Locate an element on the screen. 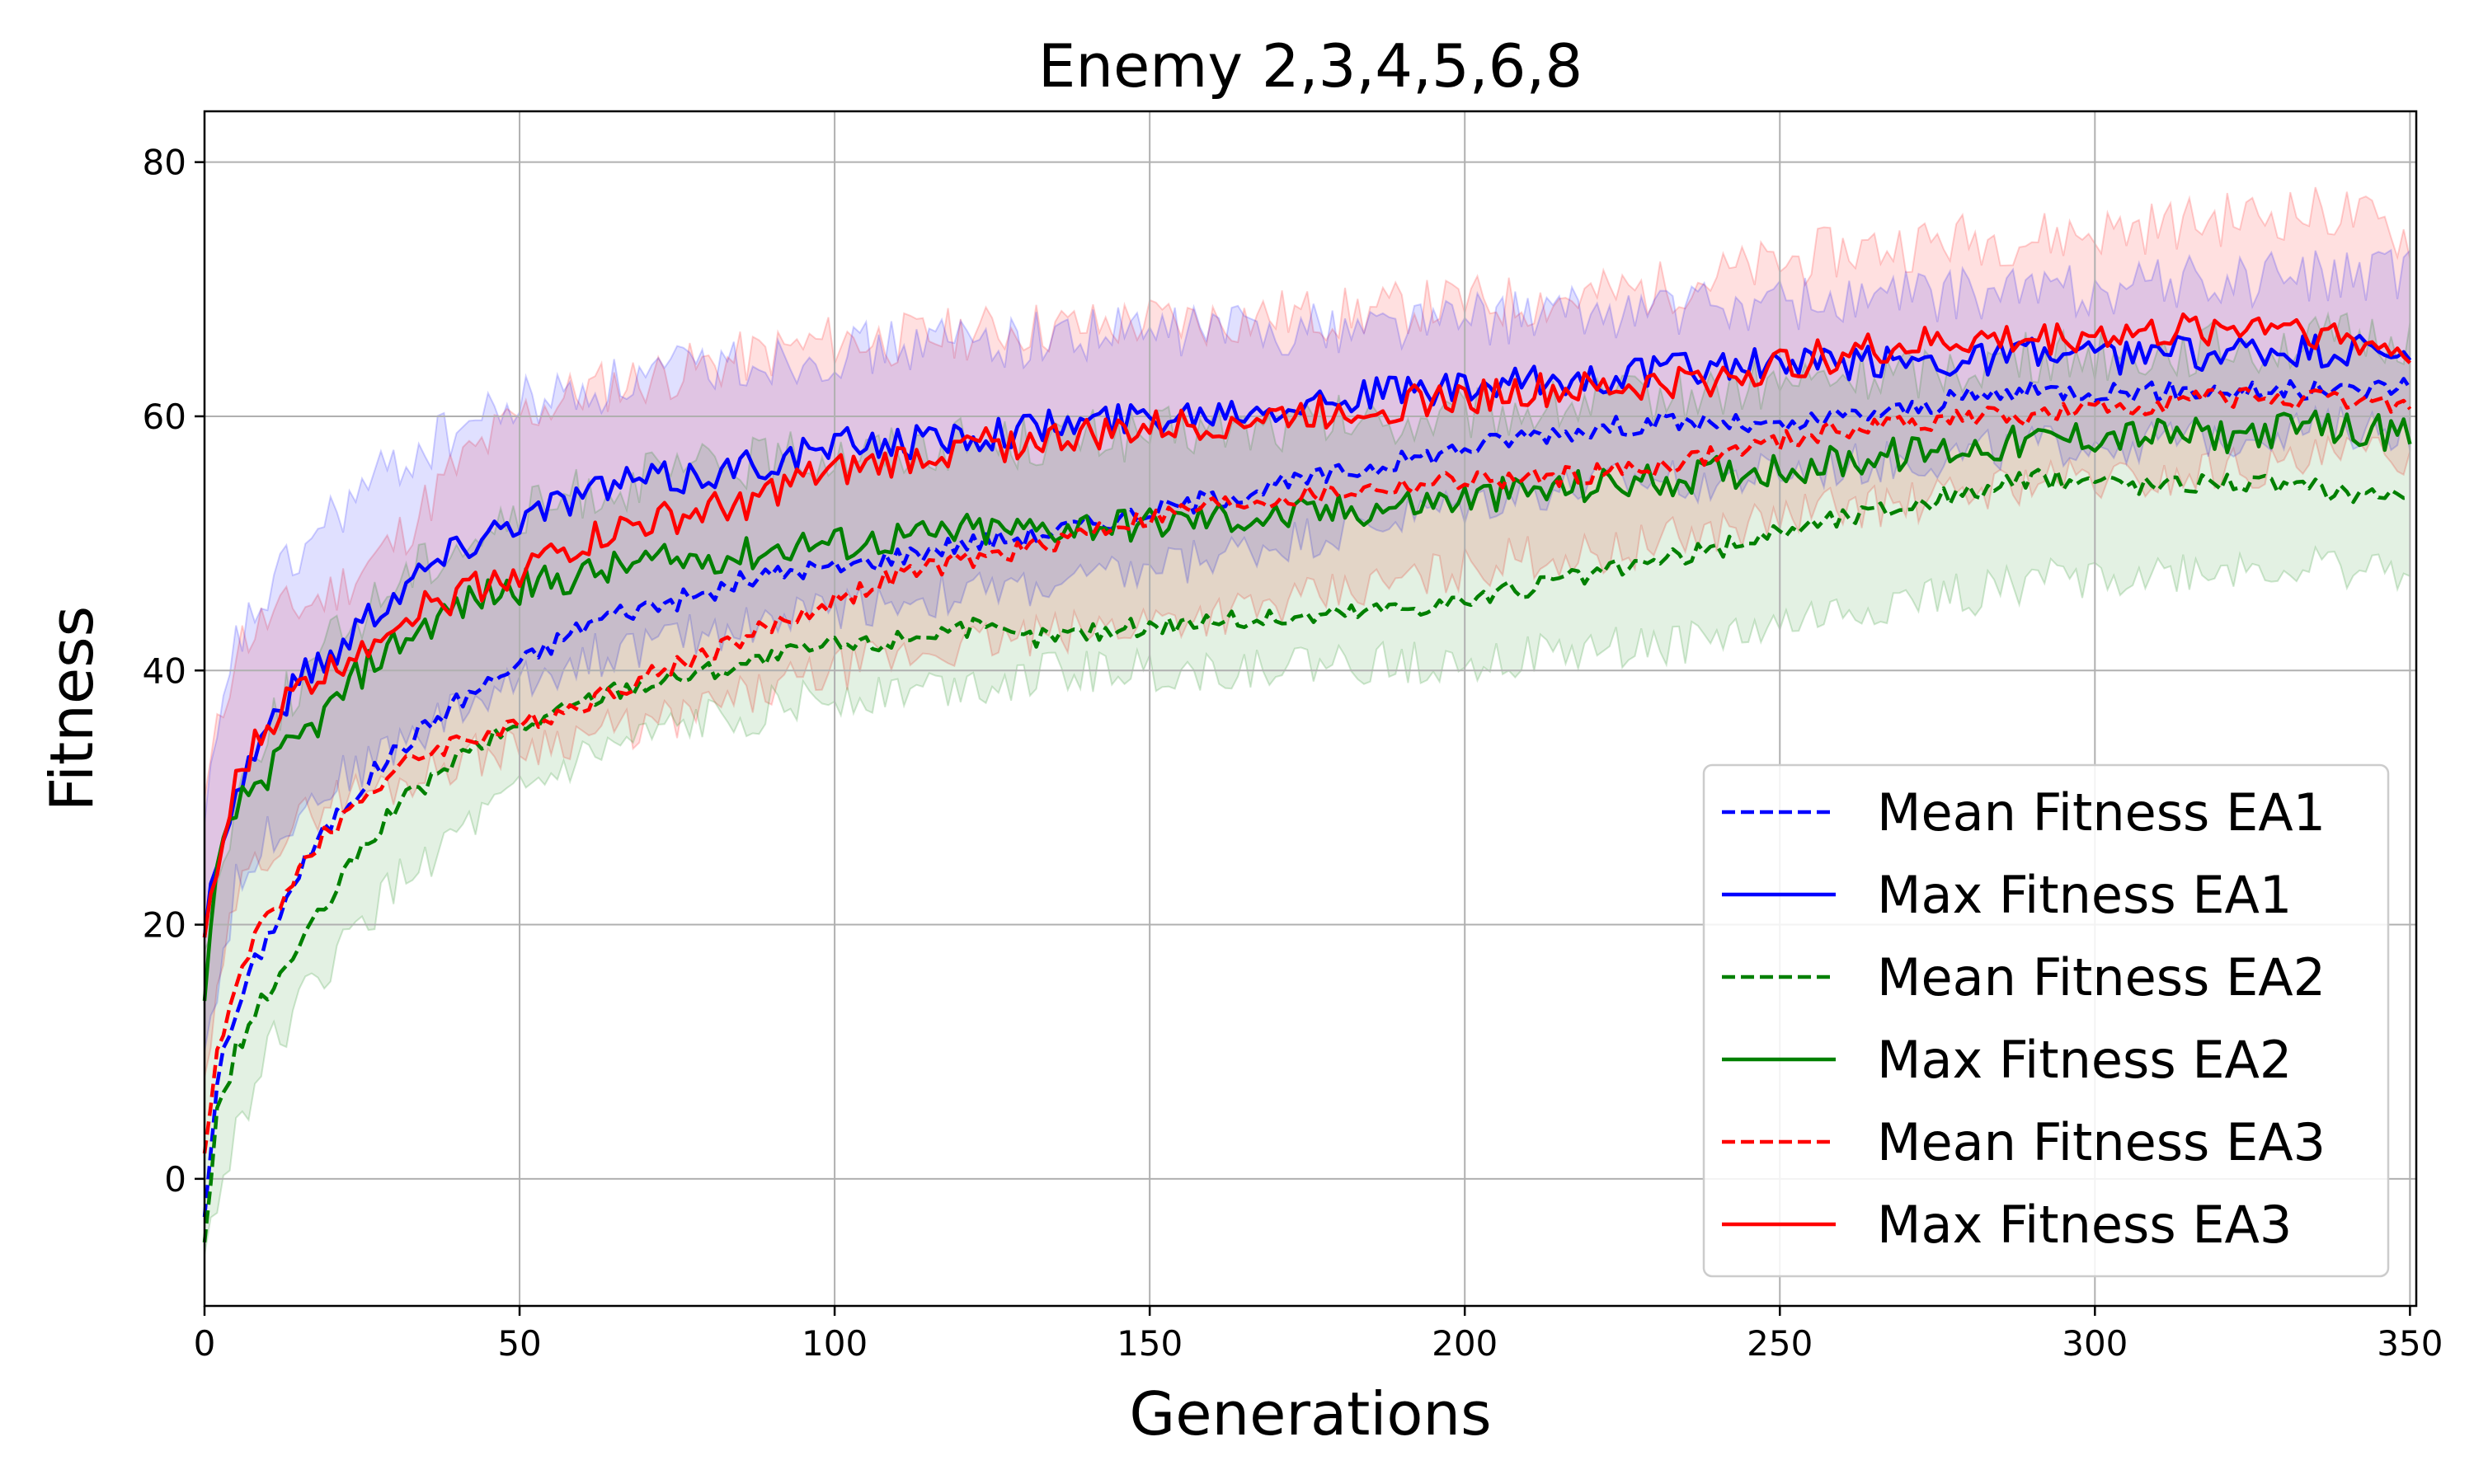 The height and width of the screenshot is (1484, 2474). x-tick-label: 150 is located at coordinates (1150, 1343).